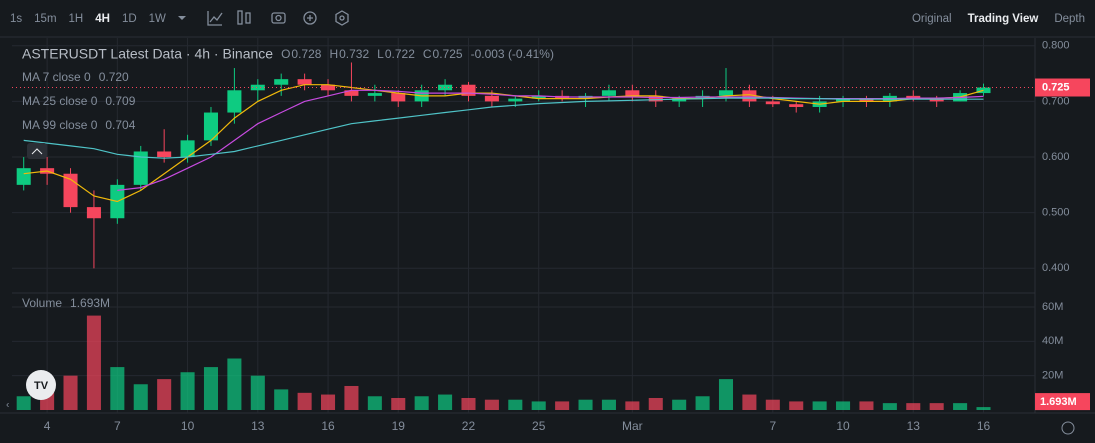 This screenshot has width=1095, height=443. Describe the element at coordinates (512, 54) in the screenshot. I see `ohlc-value: -0.003 (-0.41%)` at that location.